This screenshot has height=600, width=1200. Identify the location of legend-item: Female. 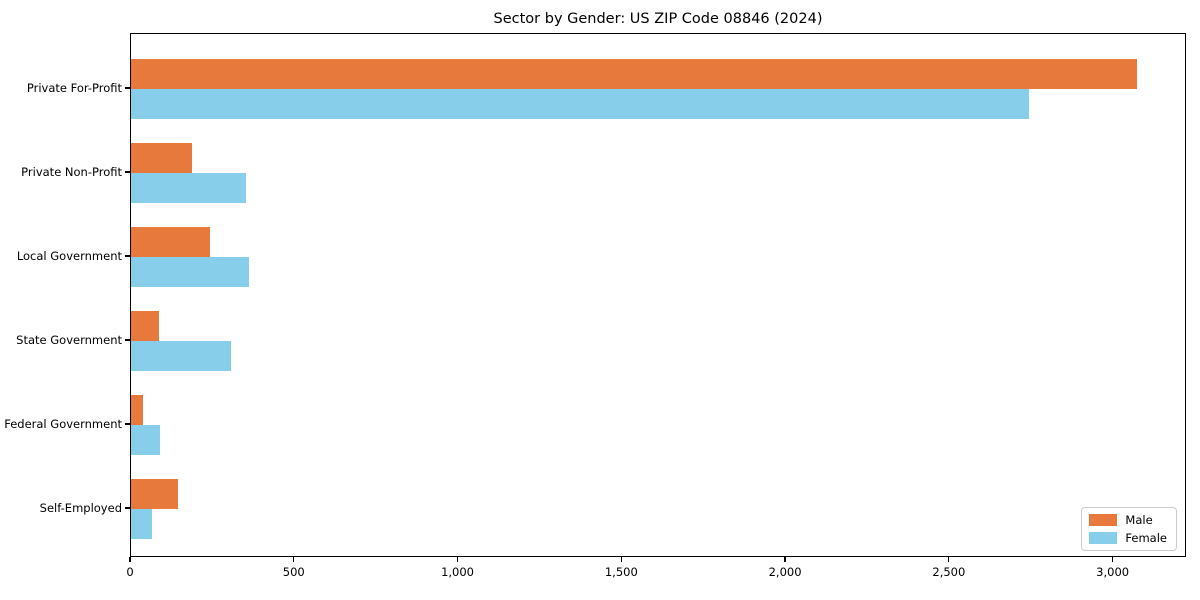
(1128, 538).